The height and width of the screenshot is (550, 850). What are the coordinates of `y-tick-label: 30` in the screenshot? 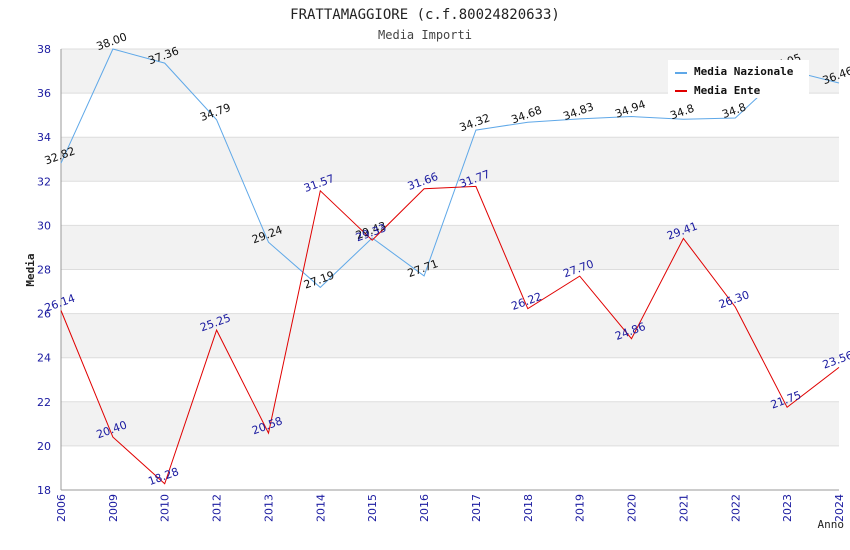 It's located at (44, 225).